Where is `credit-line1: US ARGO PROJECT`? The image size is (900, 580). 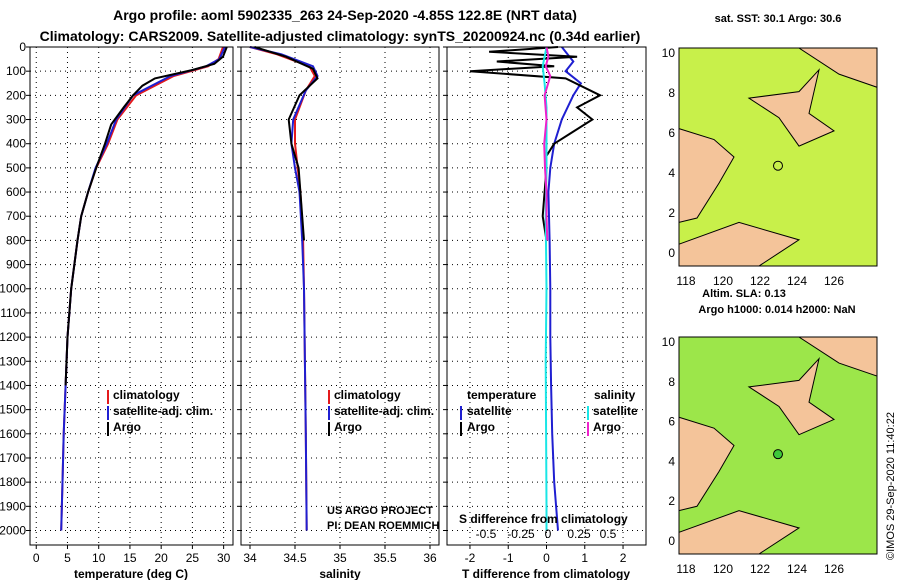 credit-line1: US ARGO PROJECT is located at coordinates (380, 511).